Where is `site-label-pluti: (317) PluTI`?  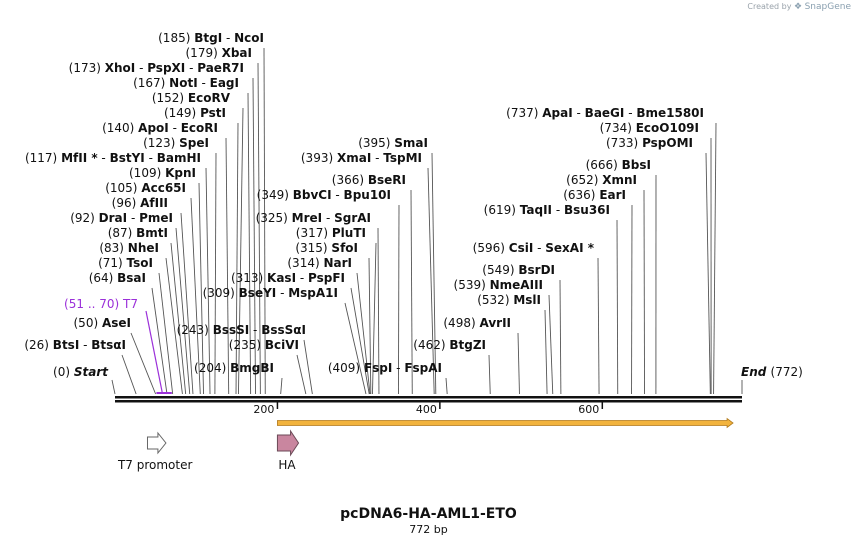 site-label-pluti: (317) PluTI is located at coordinates (331, 233).